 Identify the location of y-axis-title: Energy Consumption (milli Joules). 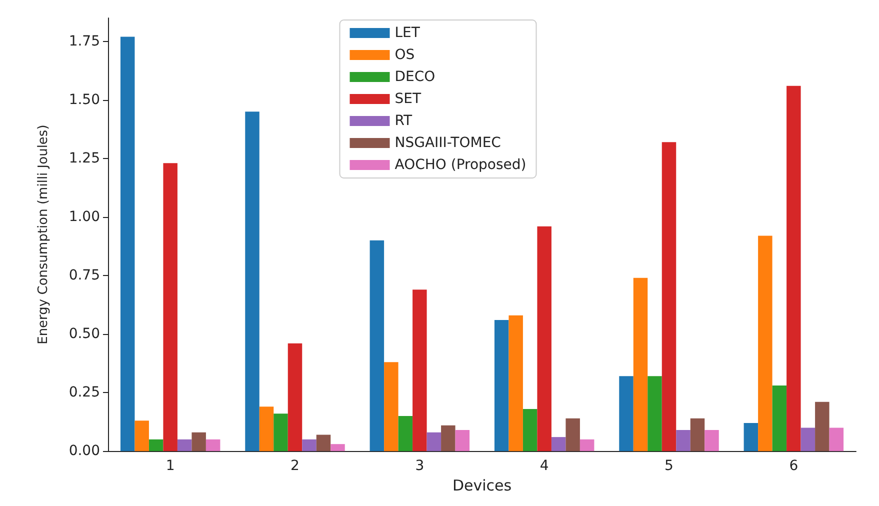
(43, 234).